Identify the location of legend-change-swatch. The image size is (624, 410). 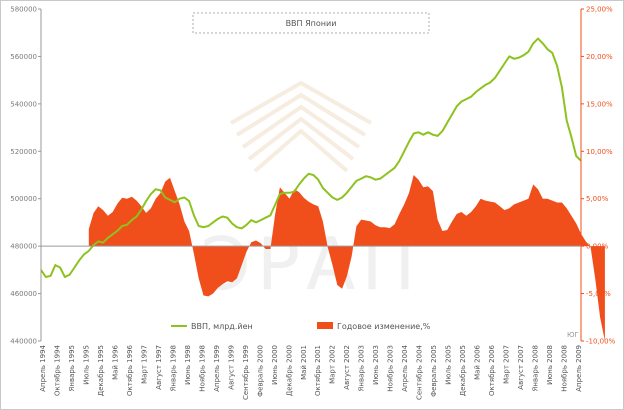
(325, 325).